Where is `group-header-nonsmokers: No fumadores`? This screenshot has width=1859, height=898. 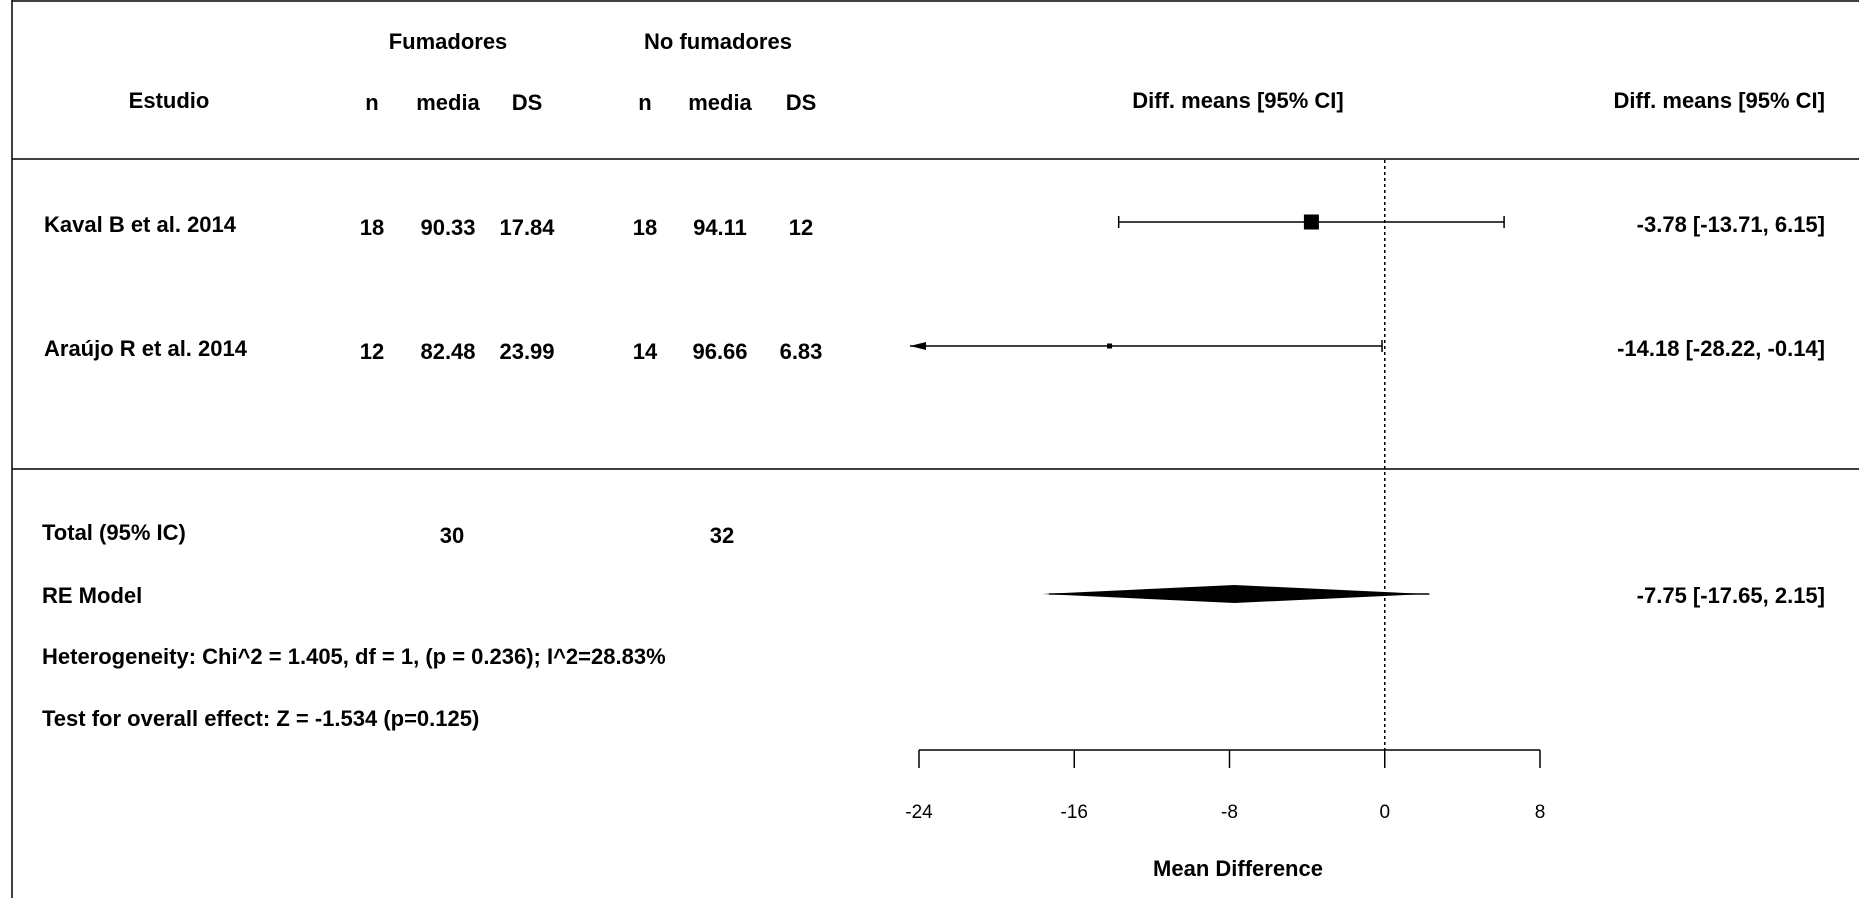
group-header-nonsmokers: No fumadores is located at coordinates (718, 41).